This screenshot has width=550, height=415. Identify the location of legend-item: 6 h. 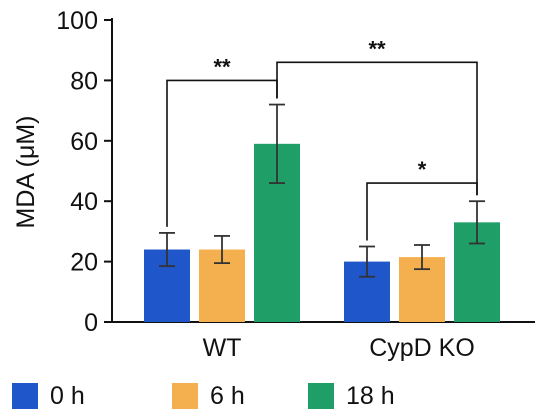
(208, 396).